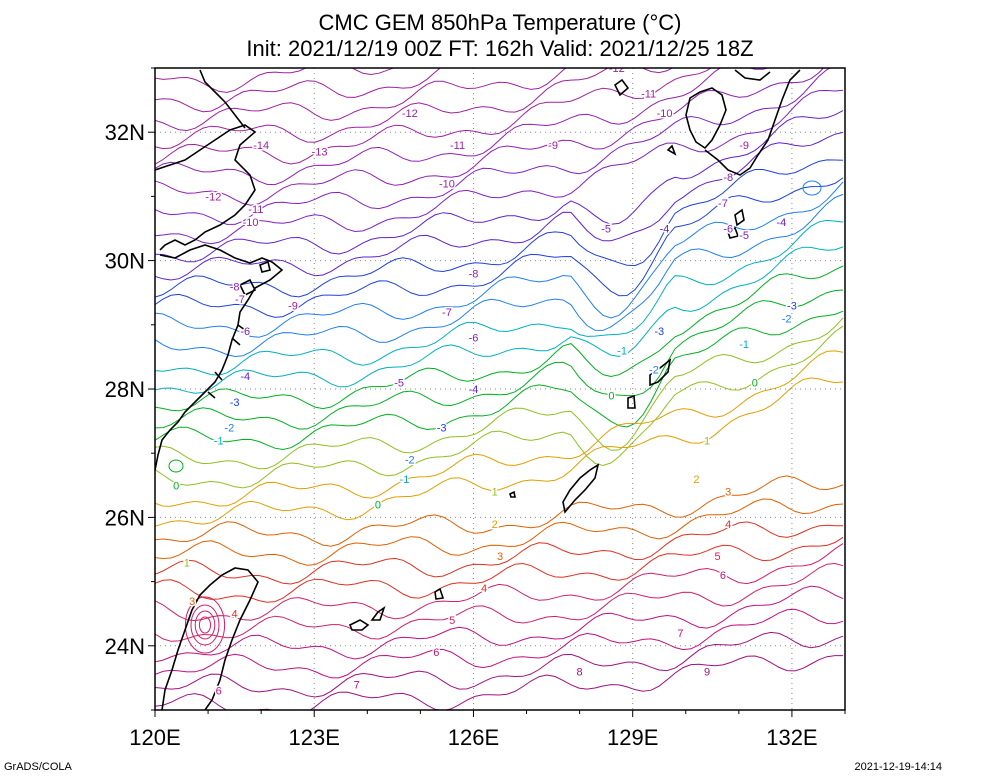 This screenshot has width=1000, height=779. Describe the element at coordinates (457, 146) in the screenshot. I see `contour-label: -11` at that location.